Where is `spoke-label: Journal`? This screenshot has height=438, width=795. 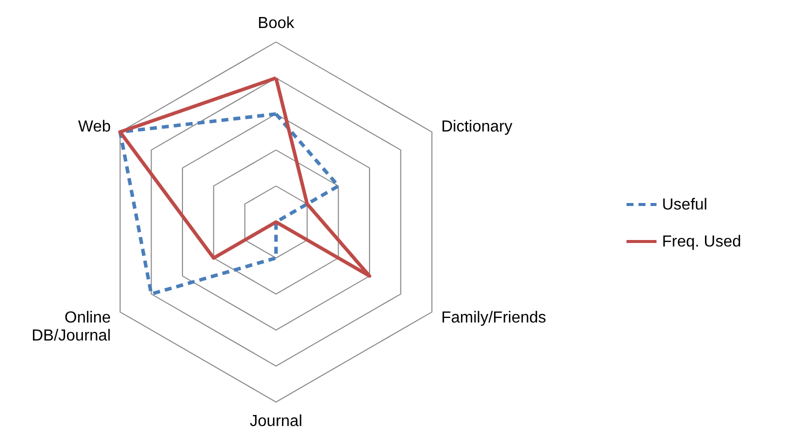 spoke-label: Journal is located at coordinates (276, 421).